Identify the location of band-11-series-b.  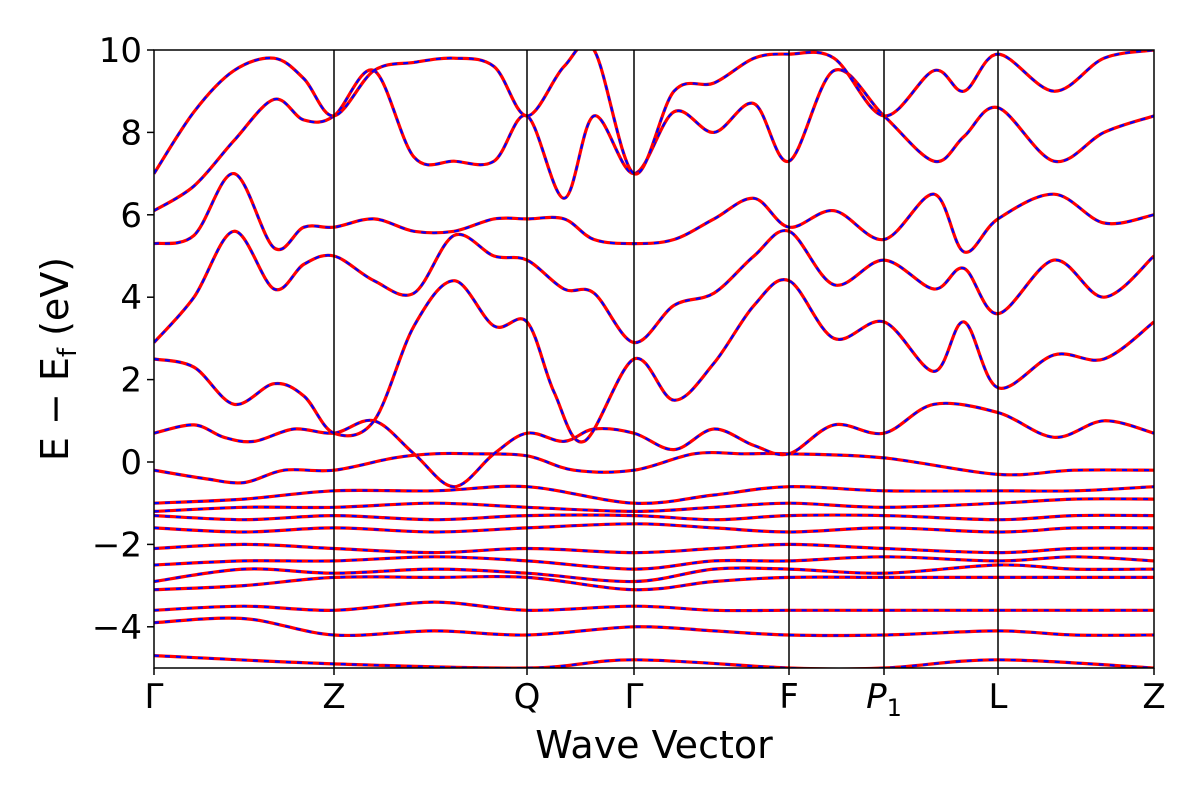
(654, 495).